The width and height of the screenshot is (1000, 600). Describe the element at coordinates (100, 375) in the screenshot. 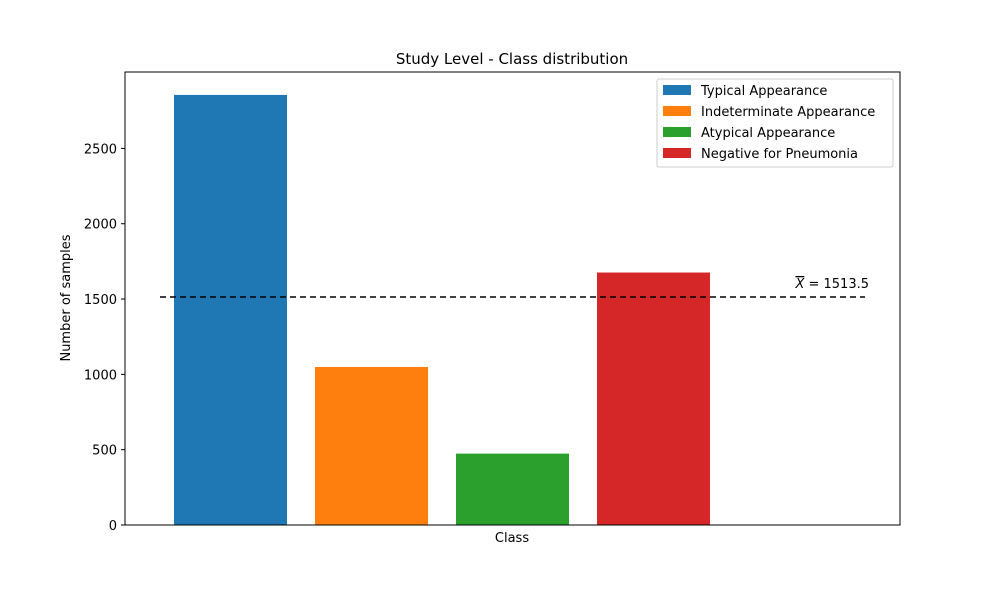

I see `y-tick-label: 1000` at that location.